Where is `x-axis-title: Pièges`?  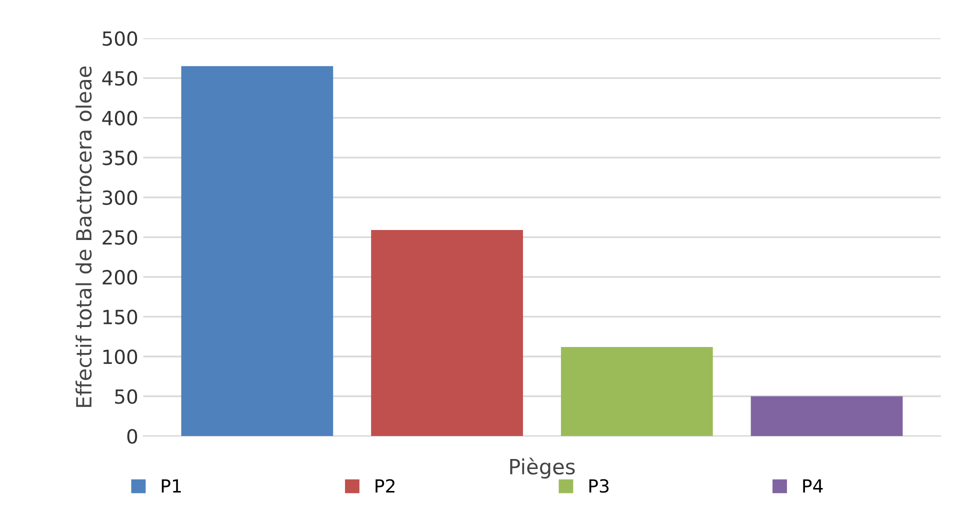 x-axis-title: Pièges is located at coordinates (542, 468).